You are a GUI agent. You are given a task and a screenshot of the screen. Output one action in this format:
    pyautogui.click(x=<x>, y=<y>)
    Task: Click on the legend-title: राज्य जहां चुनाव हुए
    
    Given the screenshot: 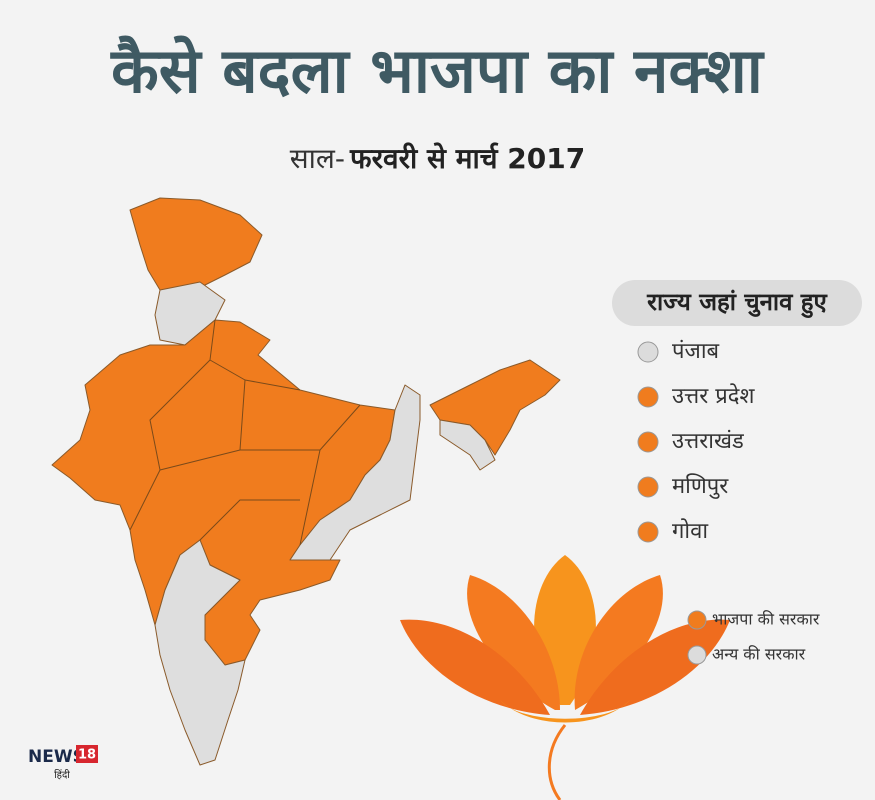 What is the action you would take?
    pyautogui.click(x=737, y=303)
    